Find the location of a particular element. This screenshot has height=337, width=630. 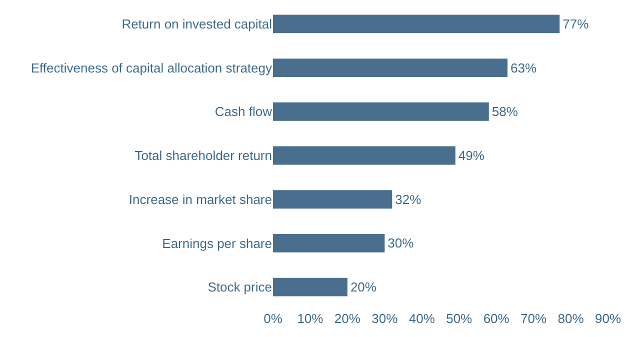

y-tick-label: Total shareholder return is located at coordinates (203, 156).